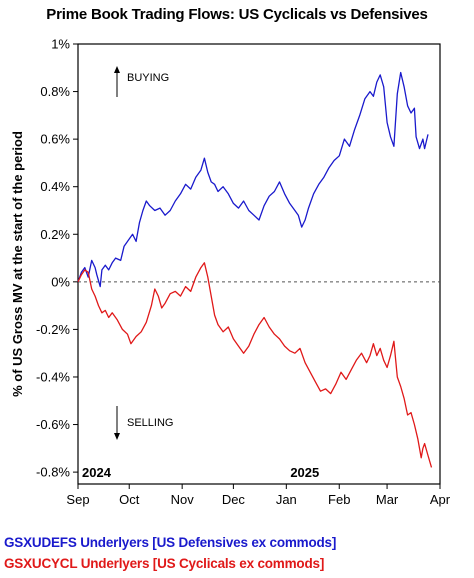 Image resolution: width=474 pixels, height=578 pixels. Describe the element at coordinates (117, 69) in the screenshot. I see `buying-arrow-head` at that location.